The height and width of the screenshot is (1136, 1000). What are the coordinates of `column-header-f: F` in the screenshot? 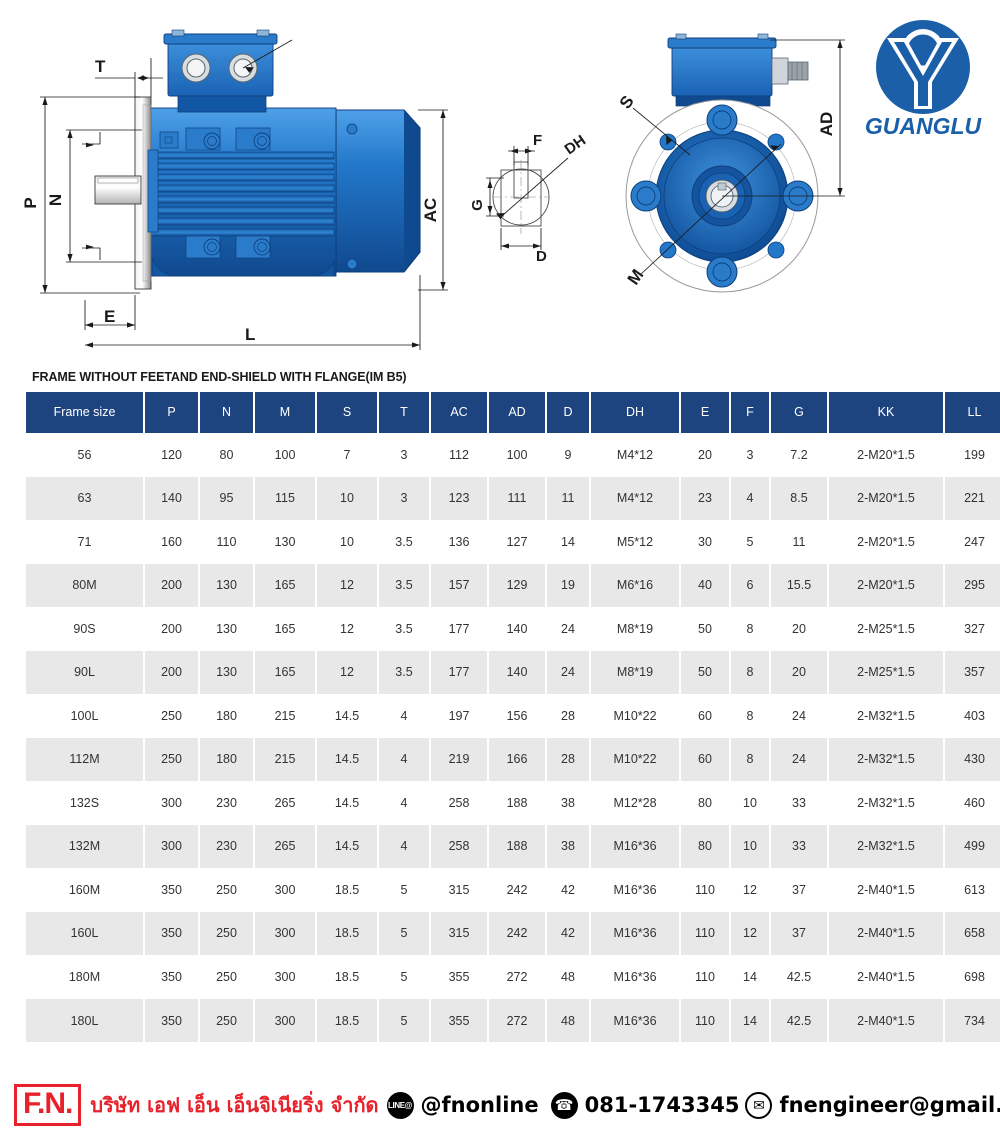 It's located at (750, 413).